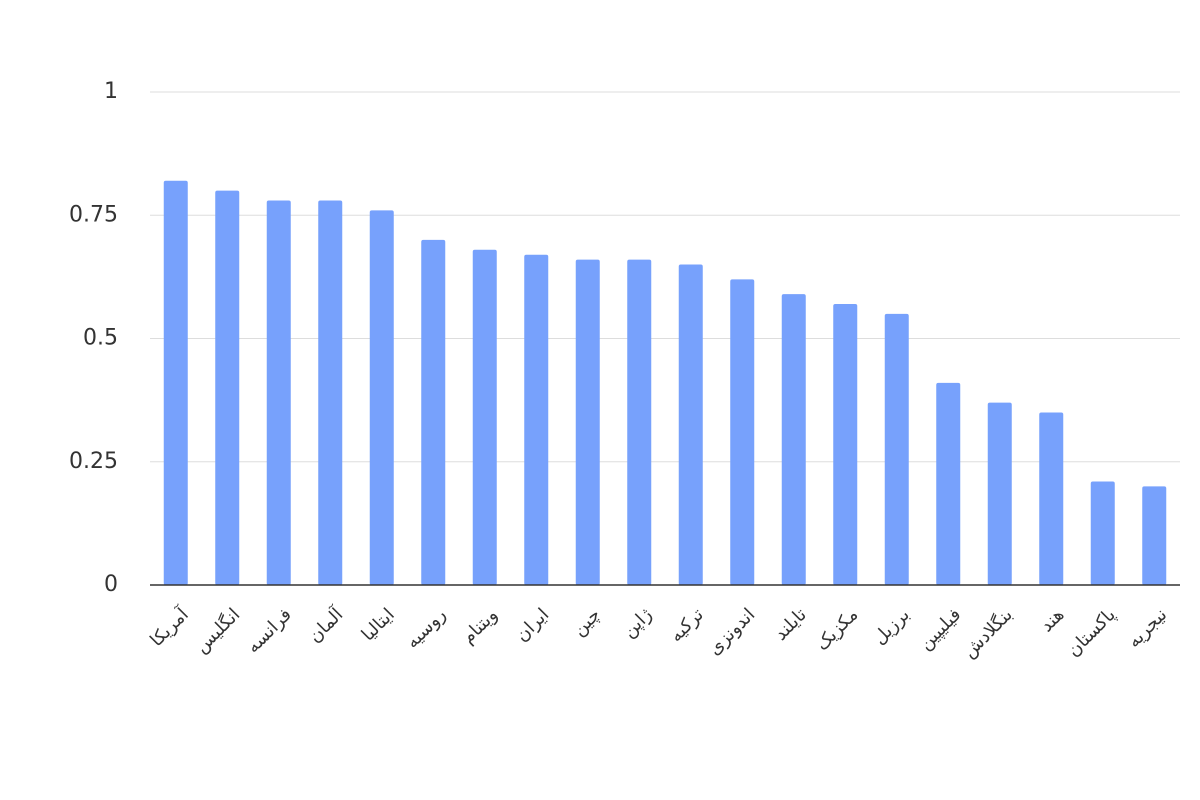  I want to click on x-tick-label: مکزیک, so click(837, 629).